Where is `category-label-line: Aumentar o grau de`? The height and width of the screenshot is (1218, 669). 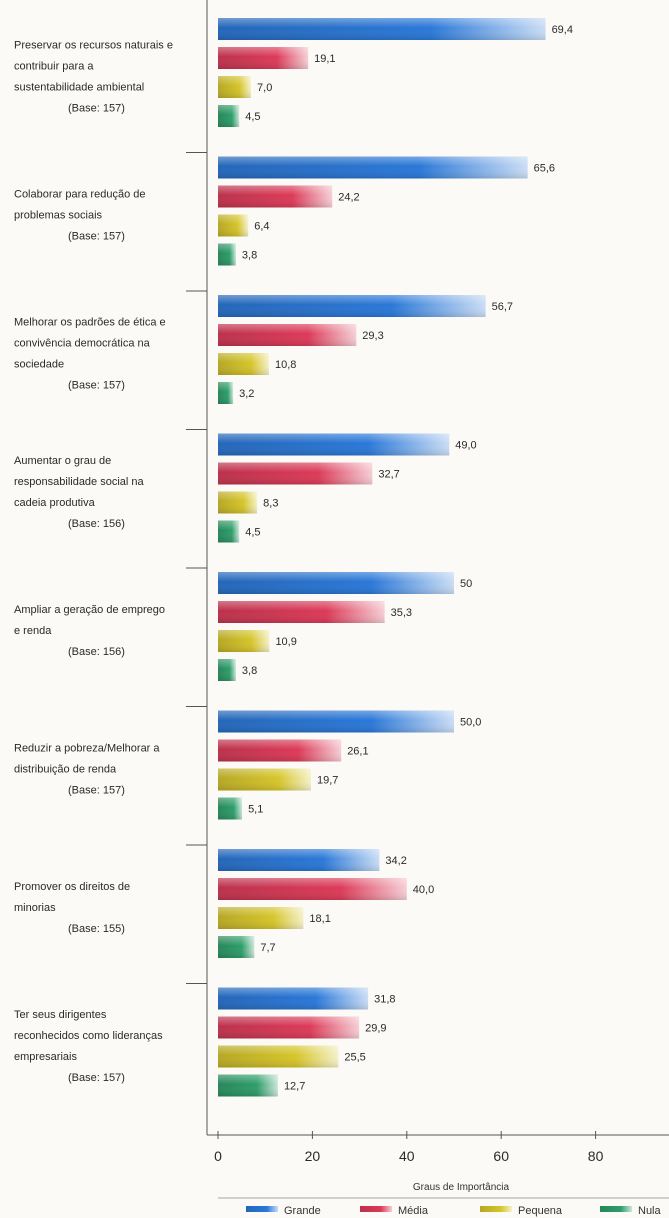
category-label-line: Aumentar o grau de is located at coordinates (62, 461).